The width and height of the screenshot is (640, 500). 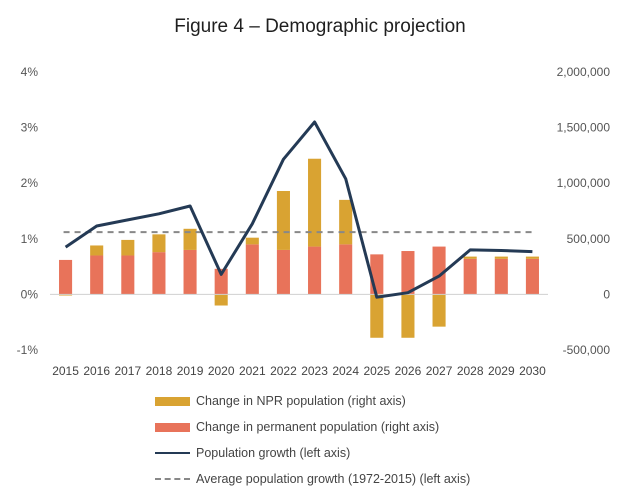 I want to click on right-axis-tick-label: -500,000, so click(x=587, y=350).